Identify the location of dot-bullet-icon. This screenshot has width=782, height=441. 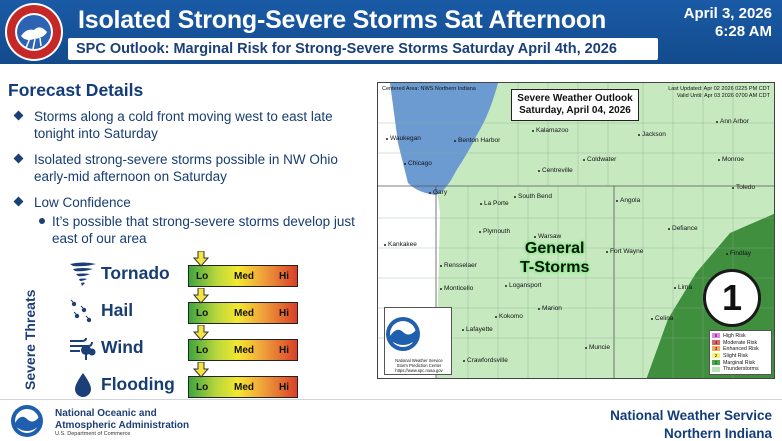
(42, 221).